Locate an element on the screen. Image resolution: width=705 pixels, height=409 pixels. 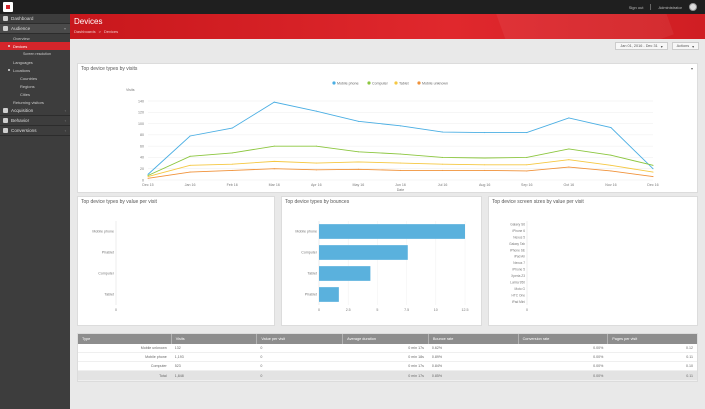
sidebar-item-audience: Audience ▾ is located at coordinates (35, 29).